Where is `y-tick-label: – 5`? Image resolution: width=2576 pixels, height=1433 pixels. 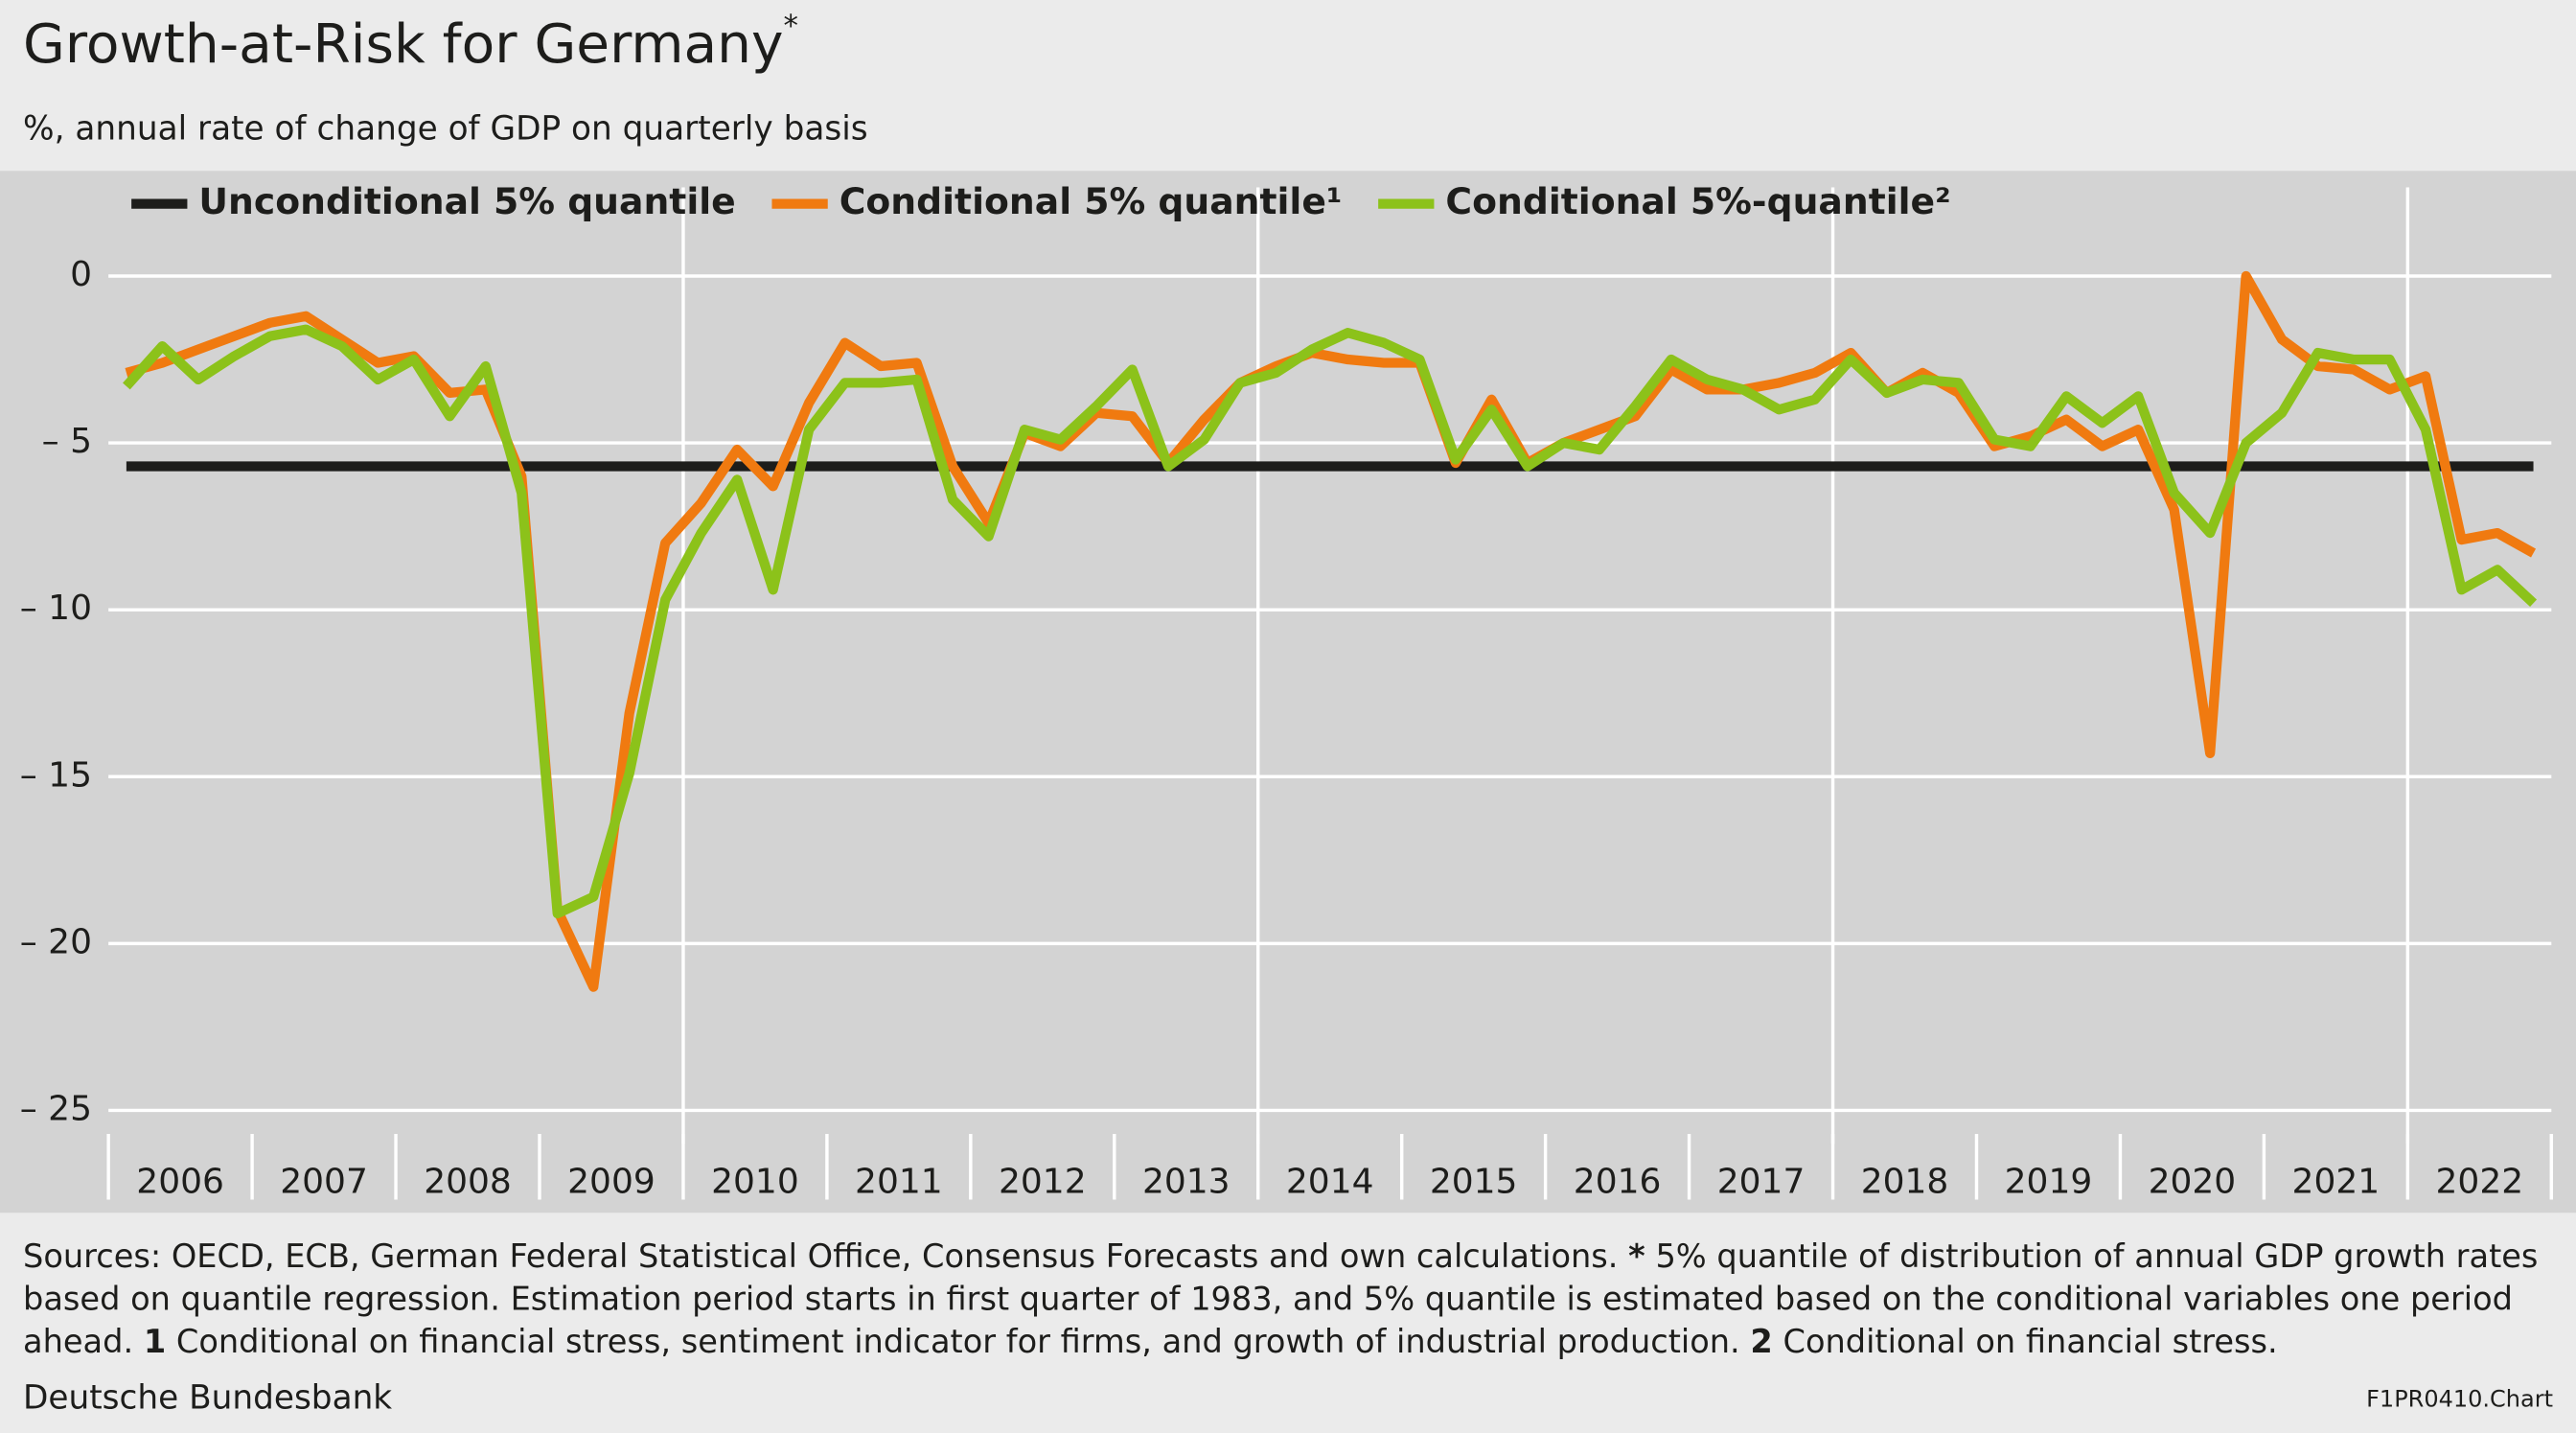
y-tick-label: – 5 is located at coordinates (67, 442).